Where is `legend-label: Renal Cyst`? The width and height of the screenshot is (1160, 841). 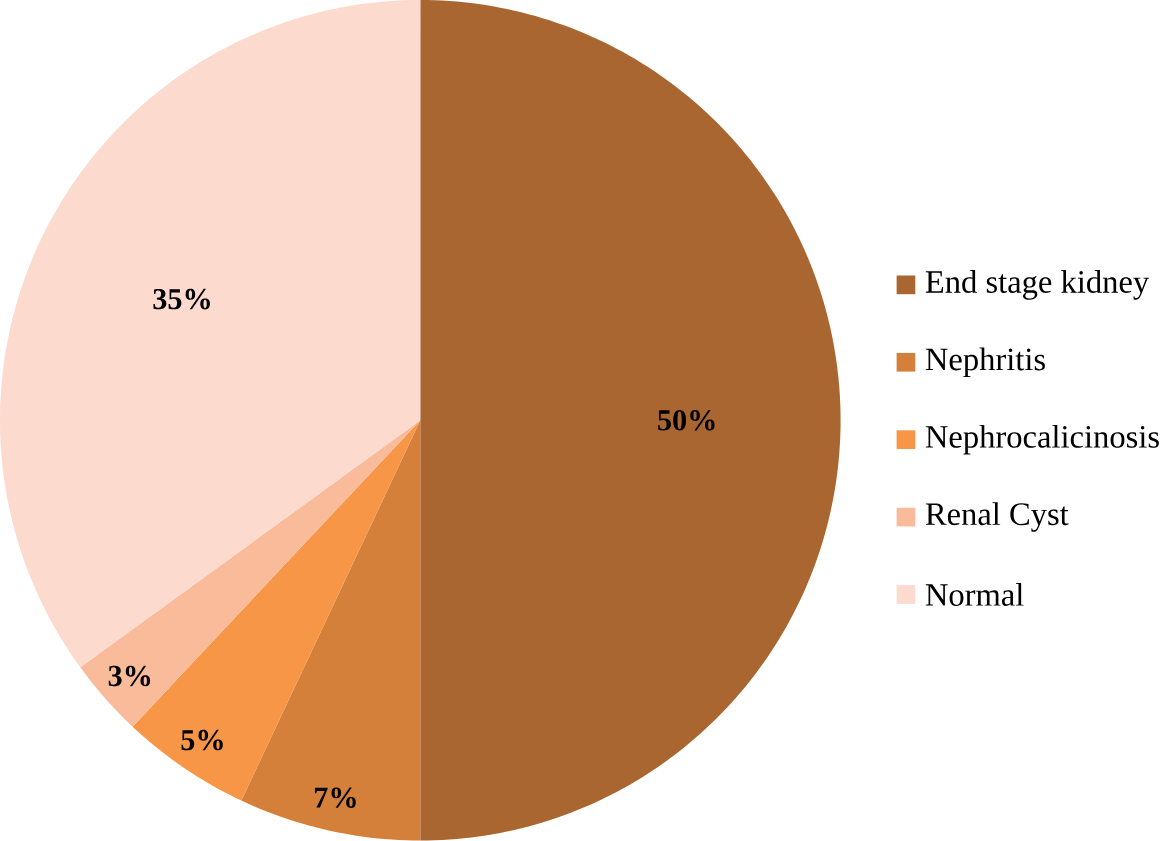
legend-label: Renal Cyst is located at coordinates (997, 517).